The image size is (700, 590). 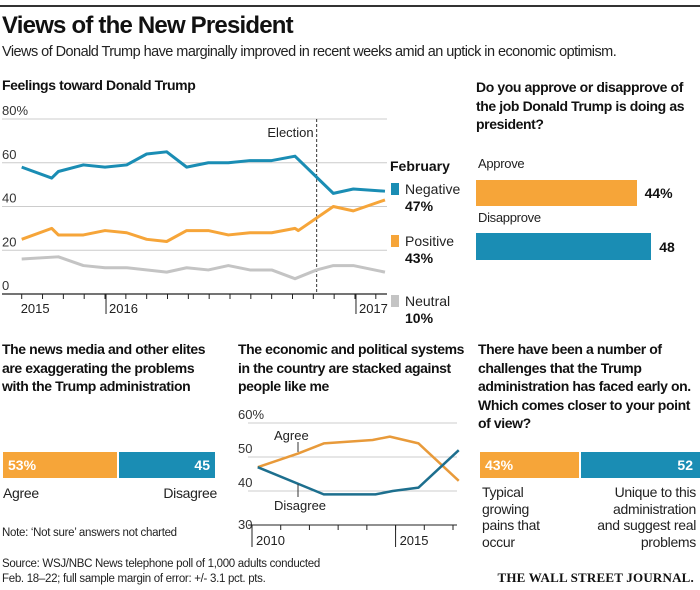 What do you see at coordinates (245, 448) in the screenshot?
I see `y-tick-label: 50` at bounding box center [245, 448].